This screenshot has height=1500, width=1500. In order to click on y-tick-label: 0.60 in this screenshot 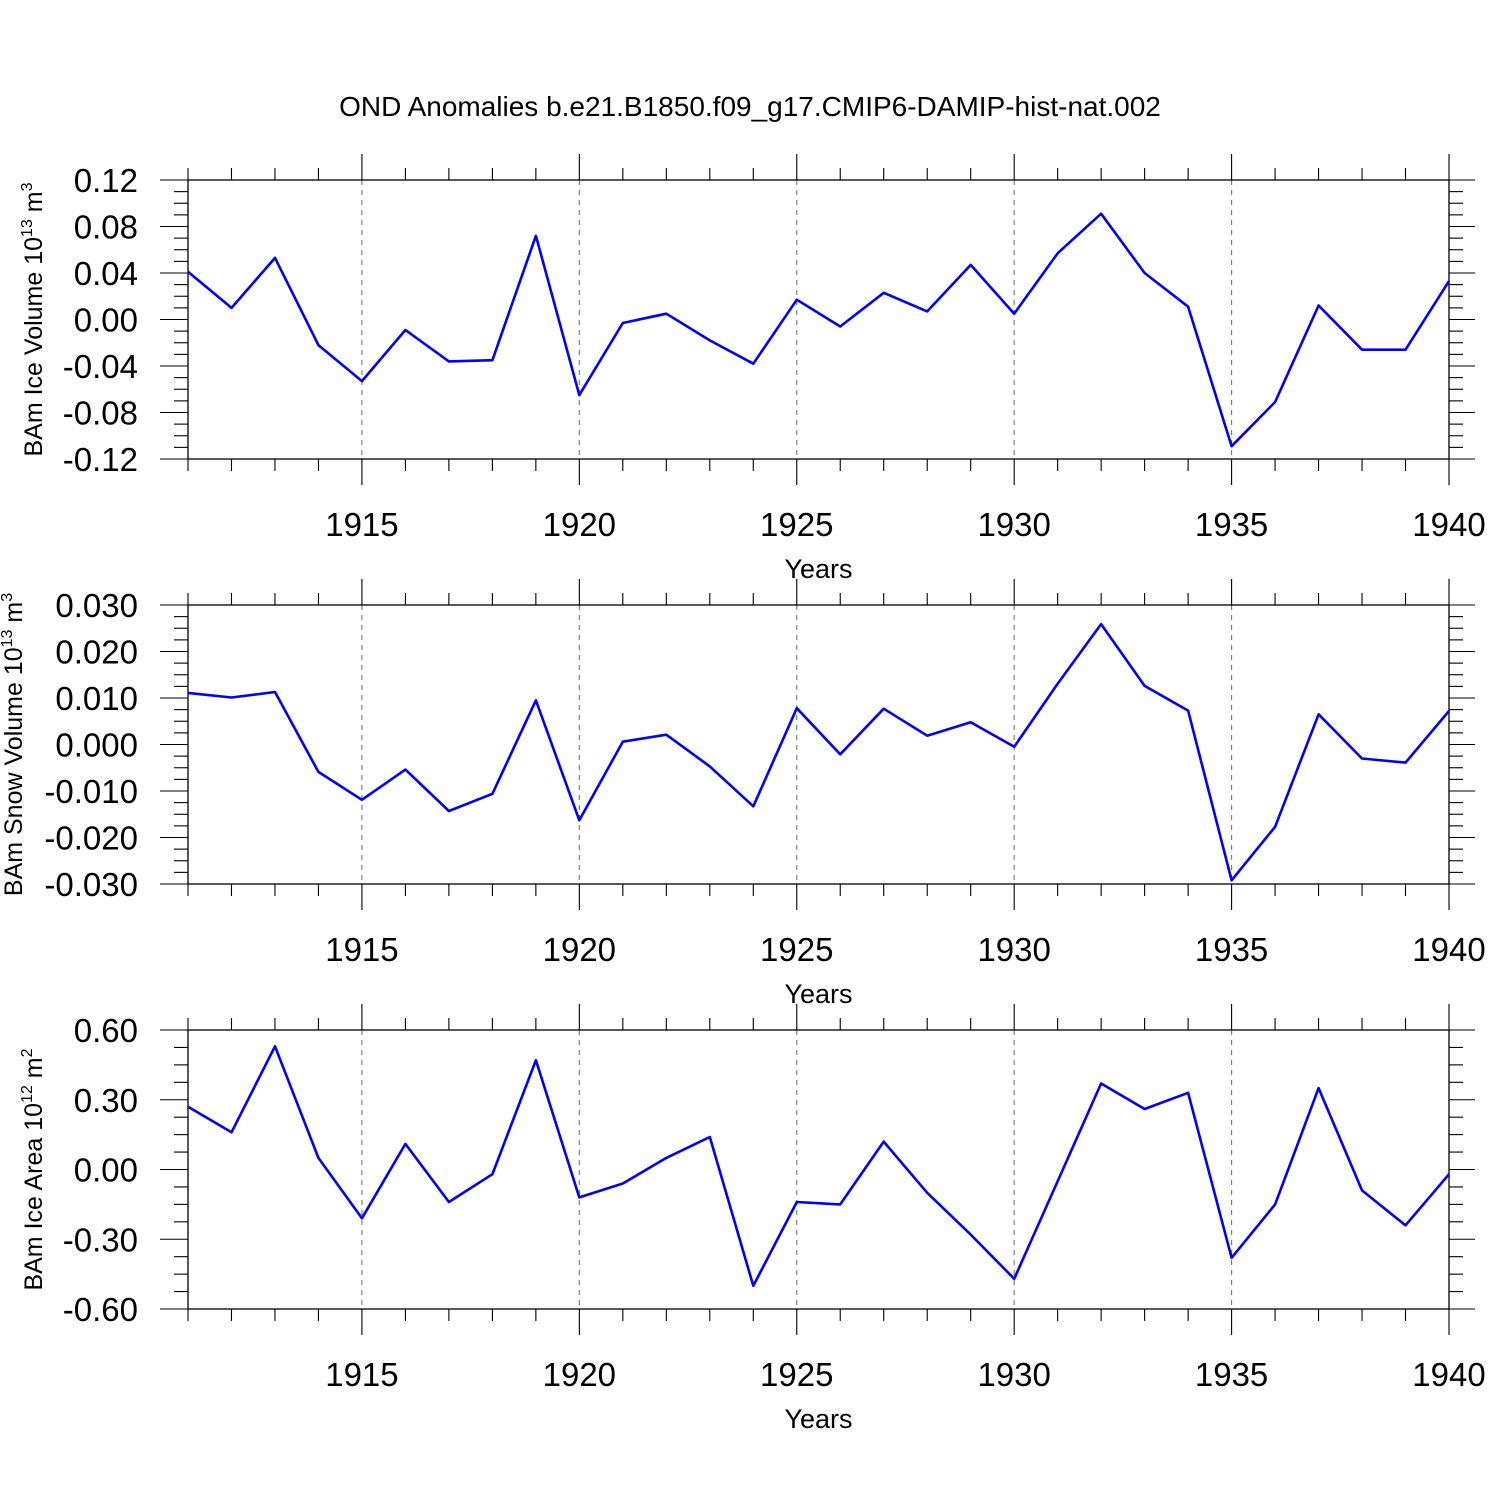, I will do `click(106, 1030)`.